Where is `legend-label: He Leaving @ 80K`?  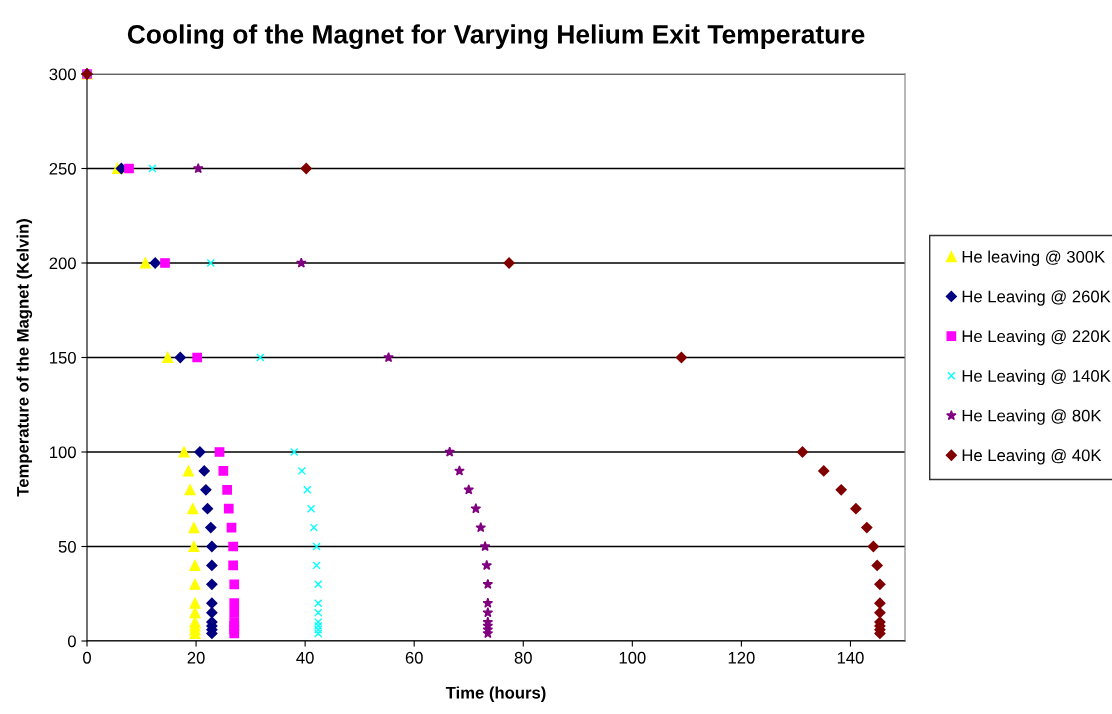 legend-label: He Leaving @ 80K is located at coordinates (1032, 417).